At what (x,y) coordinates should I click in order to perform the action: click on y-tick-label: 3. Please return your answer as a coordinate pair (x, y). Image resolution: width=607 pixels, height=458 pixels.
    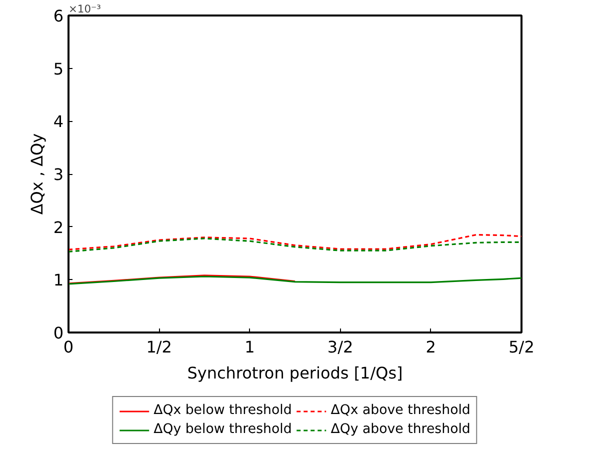
    Looking at the image, I should click on (58, 174).